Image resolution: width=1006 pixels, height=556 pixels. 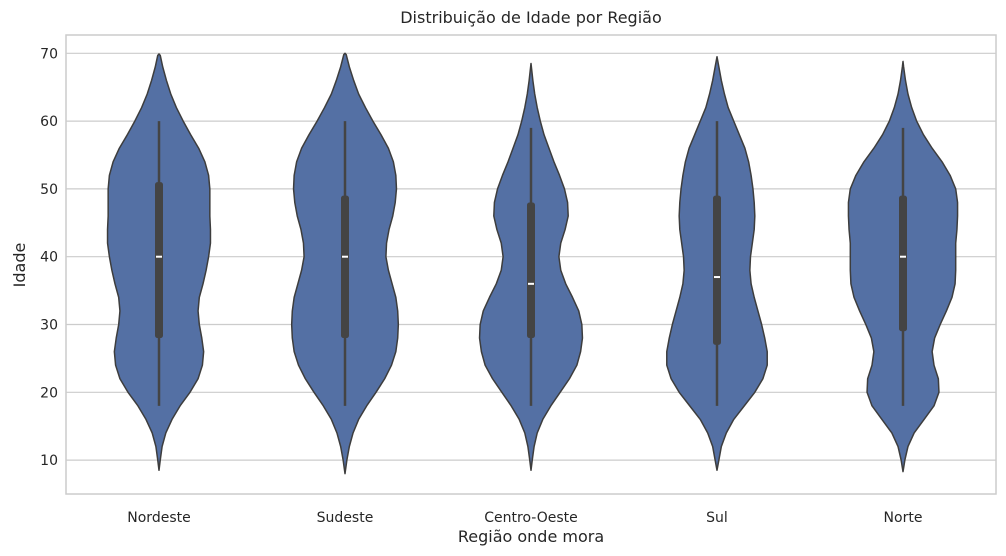 I want to click on y-axis-label: Idade, so click(x=19, y=265).